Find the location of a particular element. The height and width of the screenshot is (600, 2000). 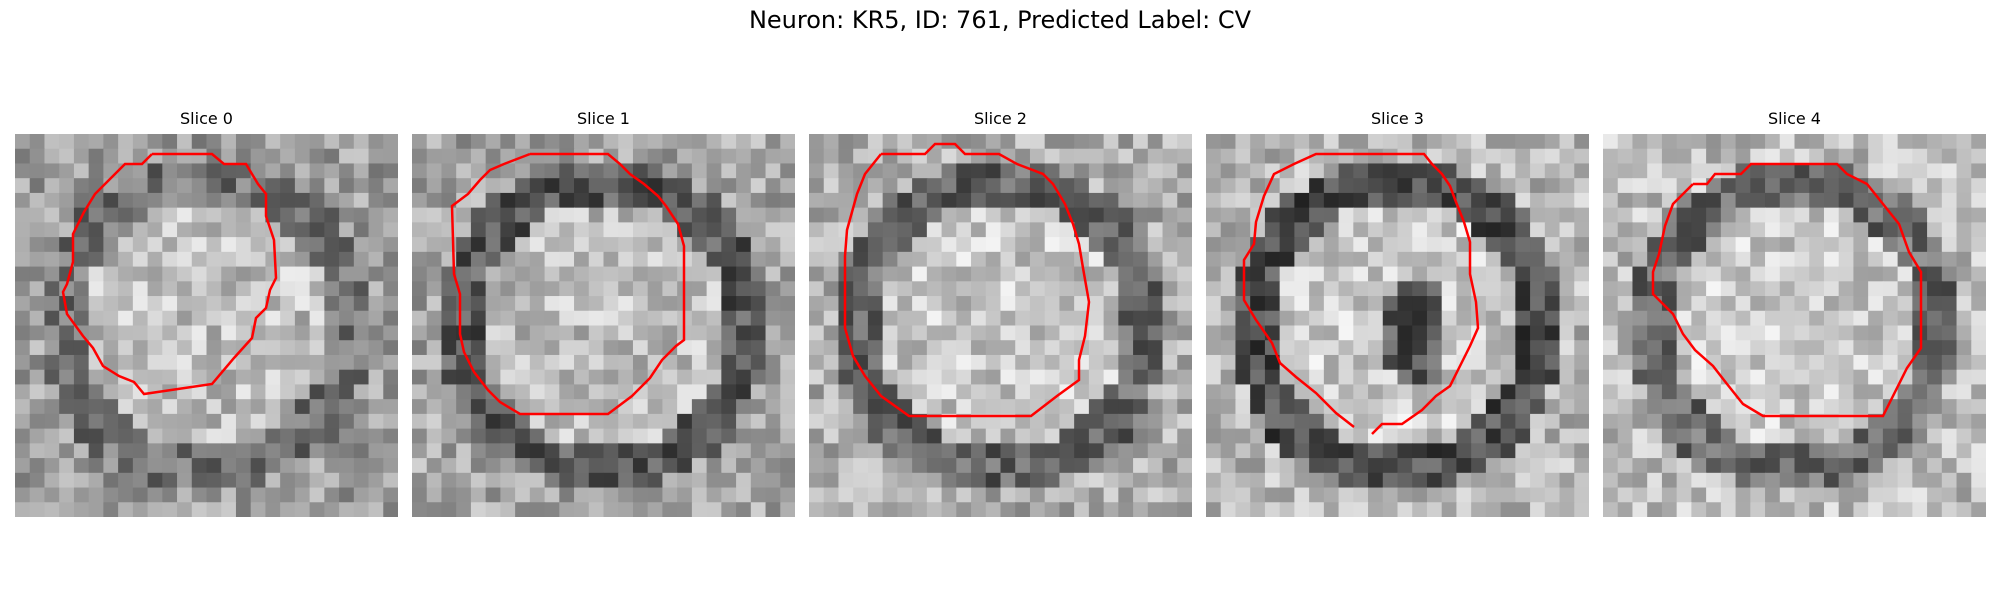

slice-title-2: Slice 2 is located at coordinates (1000, 118).